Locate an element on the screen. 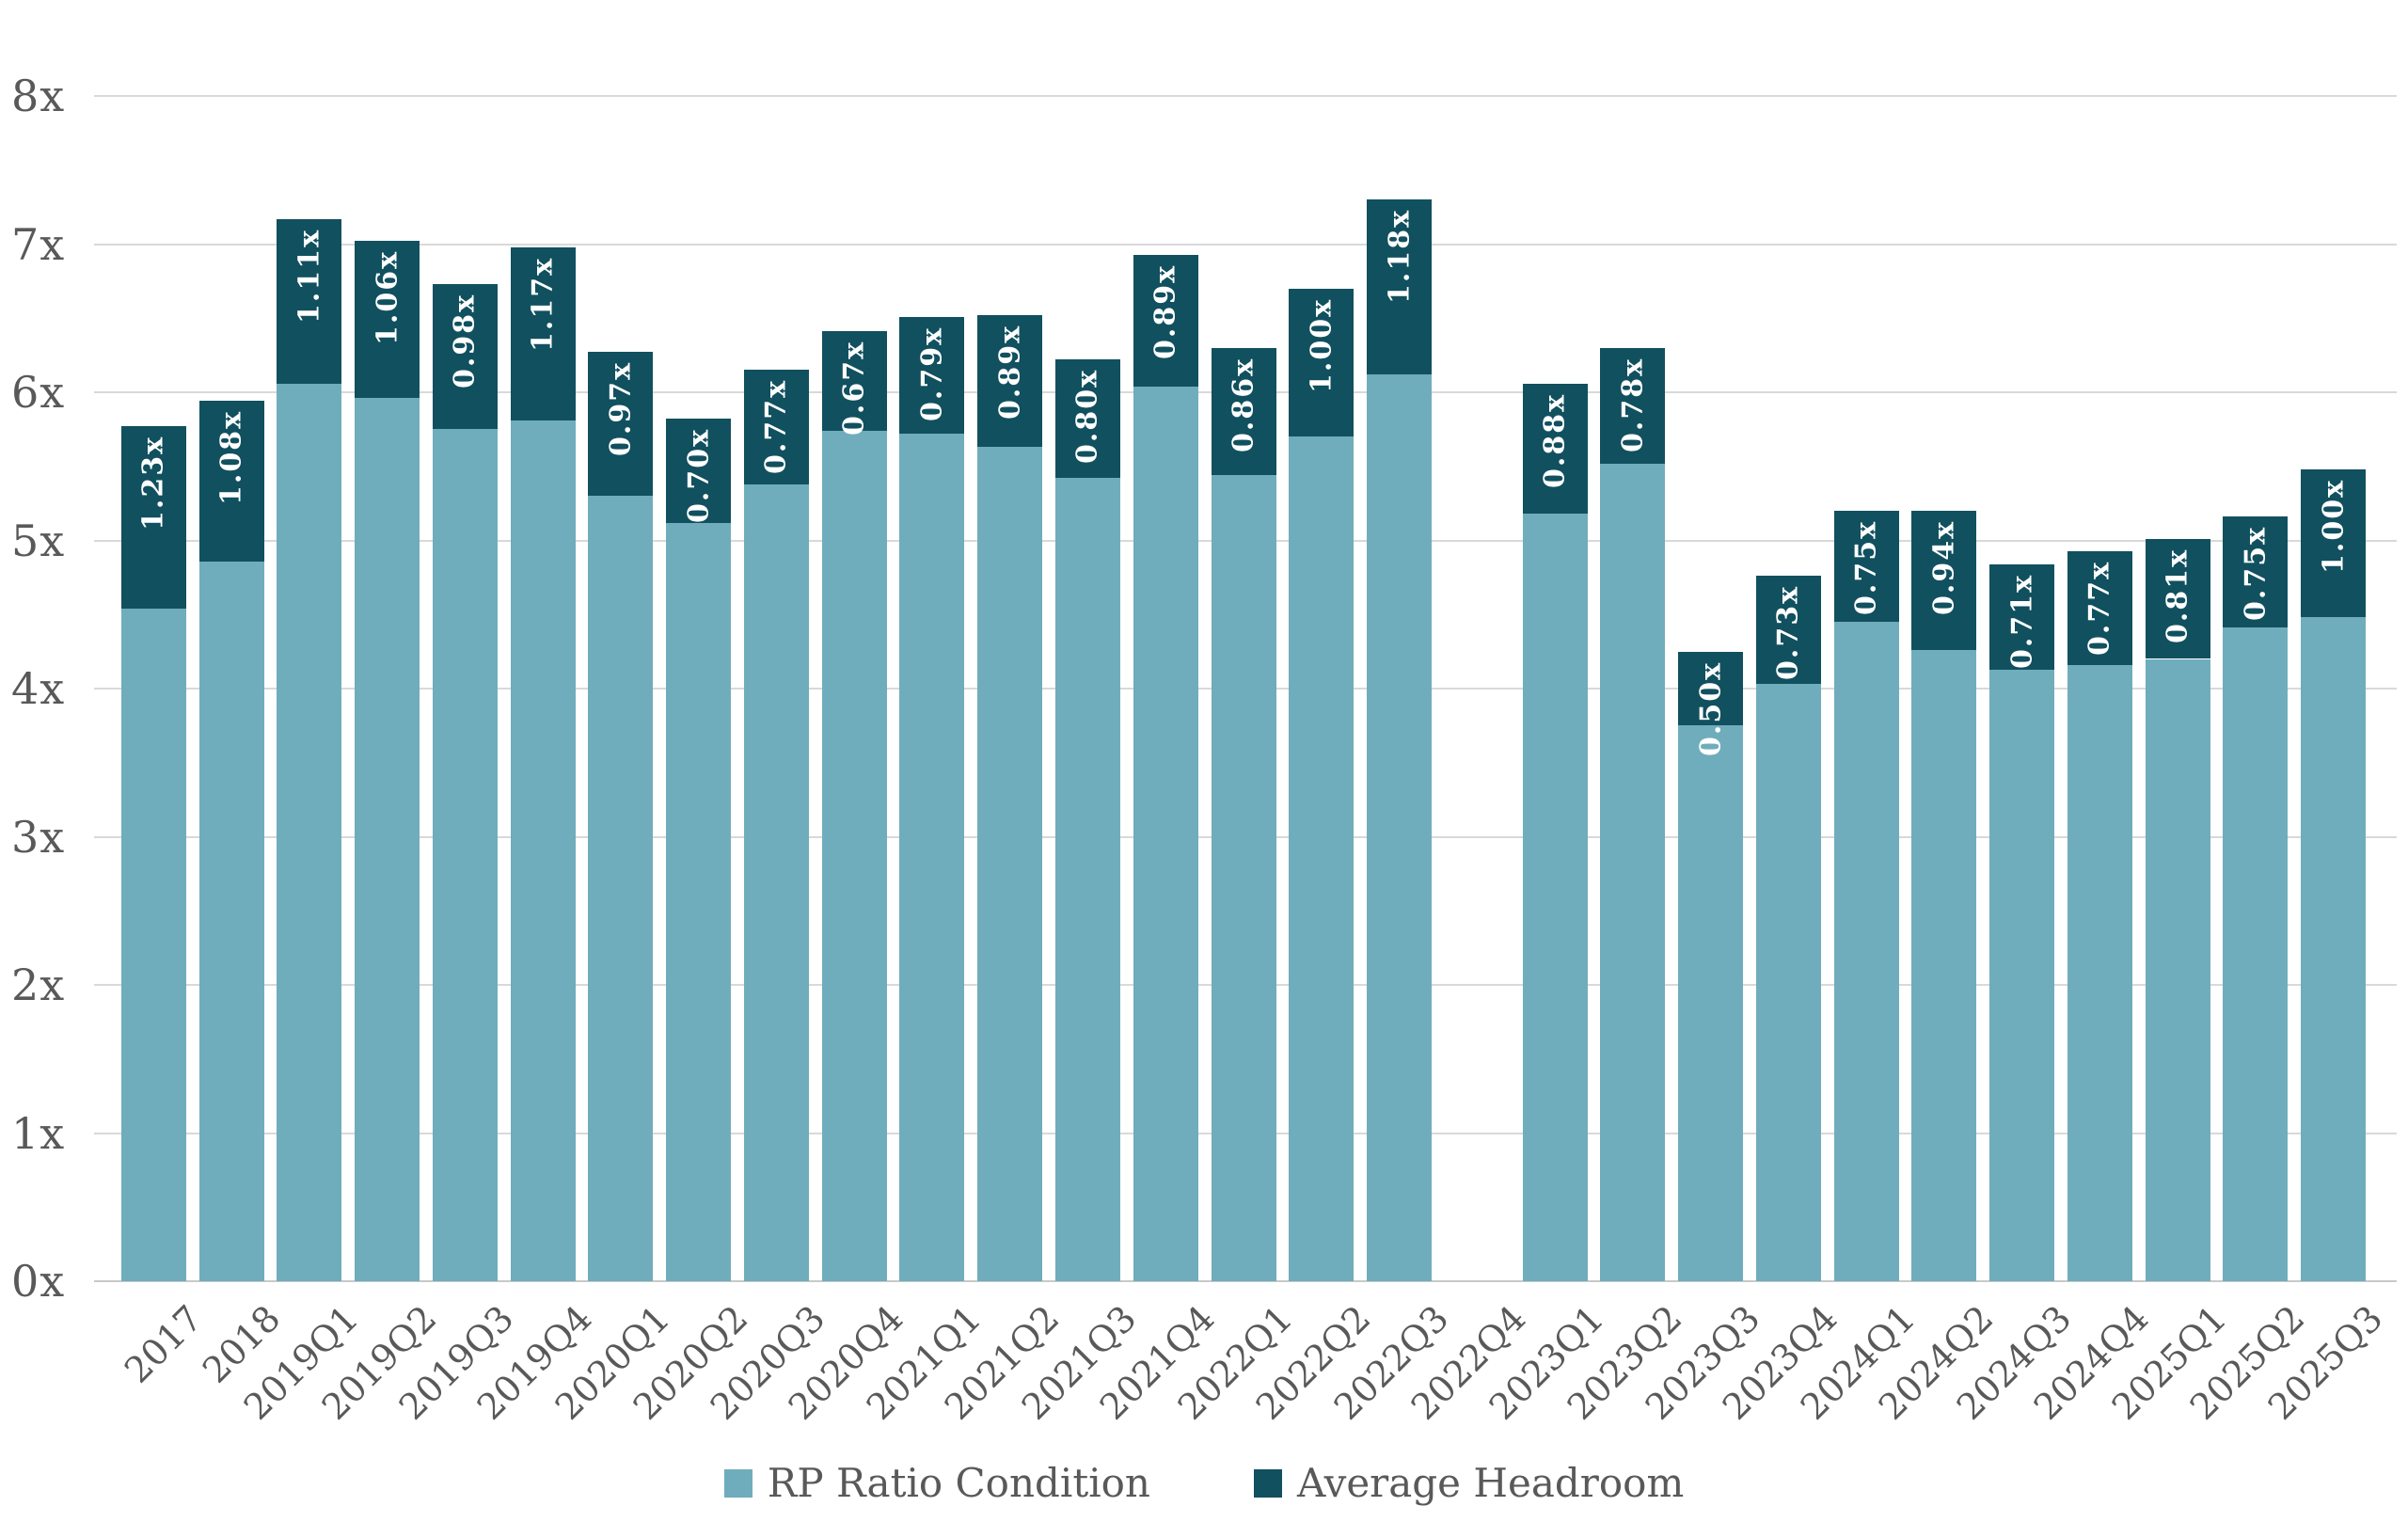 The image size is (2408, 1538). bar-rp-ratio-2019Q3 is located at coordinates (465, 855).